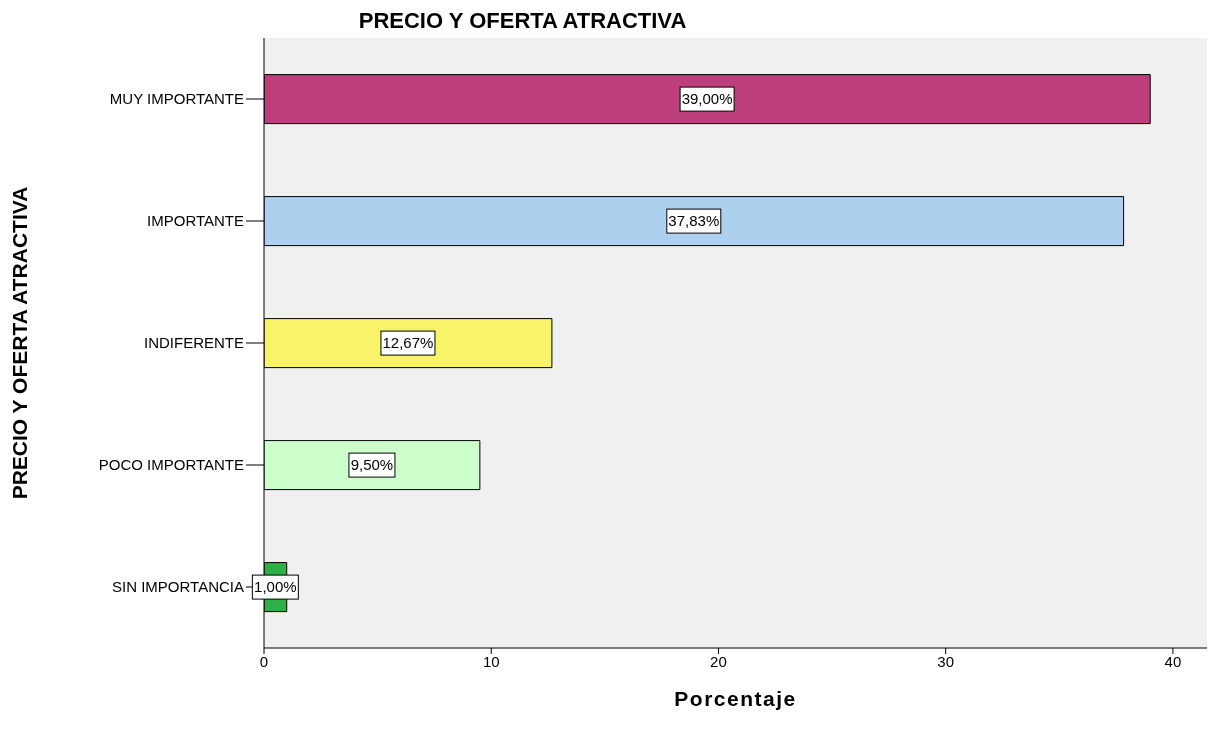 The width and height of the screenshot is (1215, 740). What do you see at coordinates (20, 343) in the screenshot?
I see `y-axis-title: PRECIO Y OFERTA ATRACTIVA` at bounding box center [20, 343].